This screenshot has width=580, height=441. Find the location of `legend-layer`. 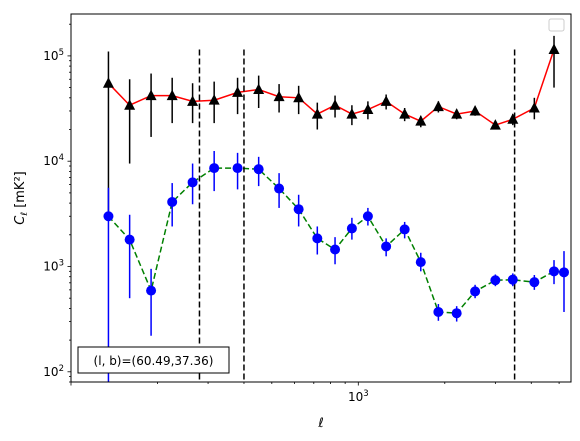

legend-layer is located at coordinates (556, 25).